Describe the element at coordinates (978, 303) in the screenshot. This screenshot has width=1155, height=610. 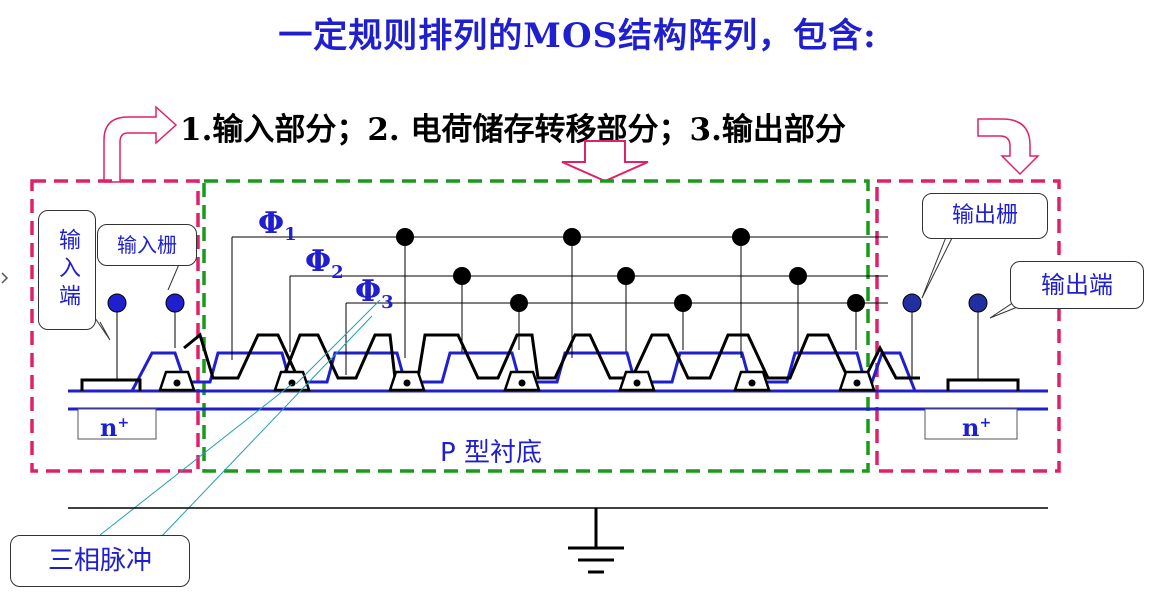
I see `output-terminal-dot` at that location.